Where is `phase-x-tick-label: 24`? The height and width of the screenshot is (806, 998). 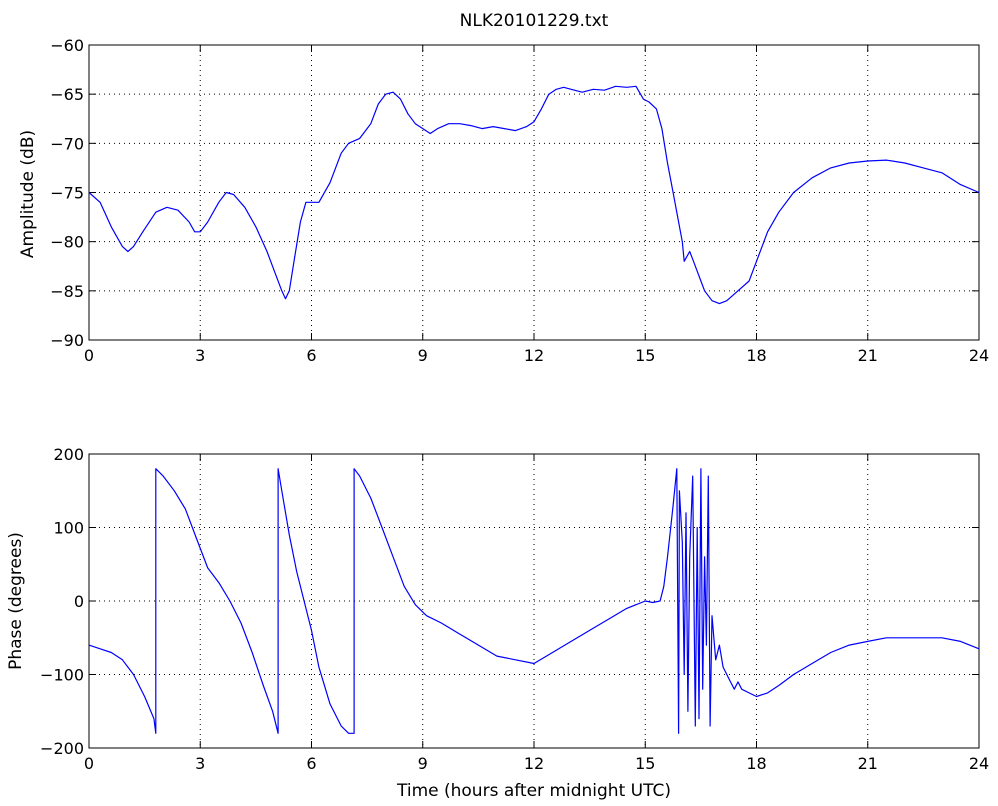
phase-x-tick-label: 24 is located at coordinates (979, 763).